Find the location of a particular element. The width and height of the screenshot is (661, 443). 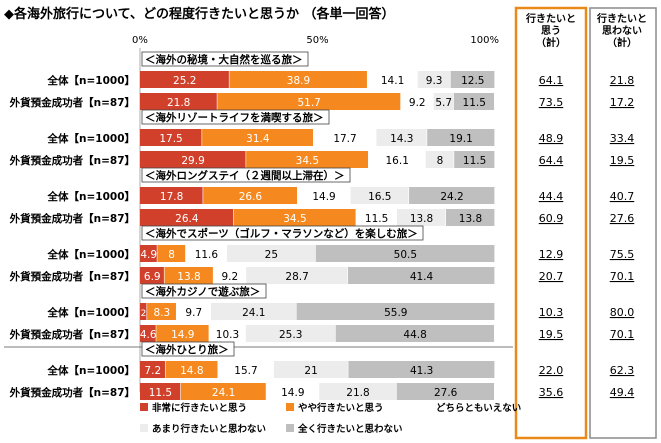

data-label: 4.9 is located at coordinates (148, 255).